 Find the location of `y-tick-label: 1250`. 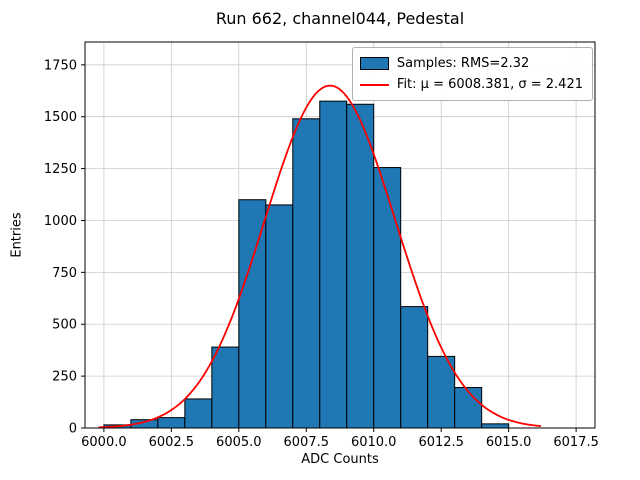

y-tick-label: 1250 is located at coordinates (60, 169).